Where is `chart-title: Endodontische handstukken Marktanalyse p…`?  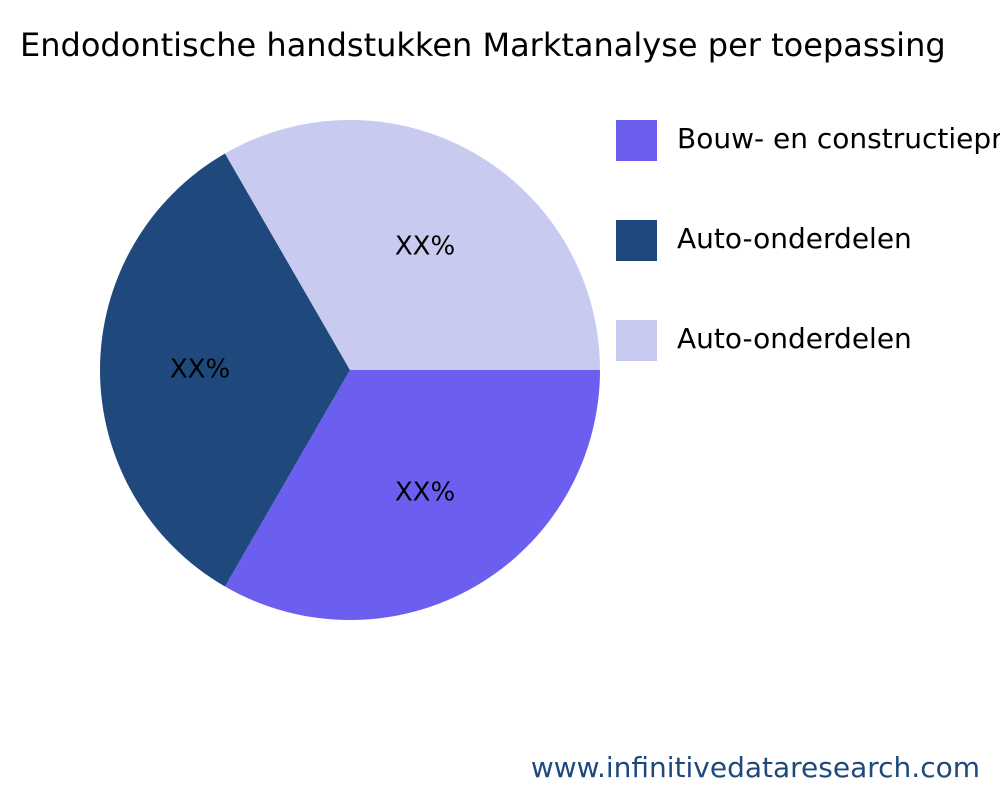
chart-title: Endodontische handstukken Marktanalyse p… is located at coordinates (483, 45).